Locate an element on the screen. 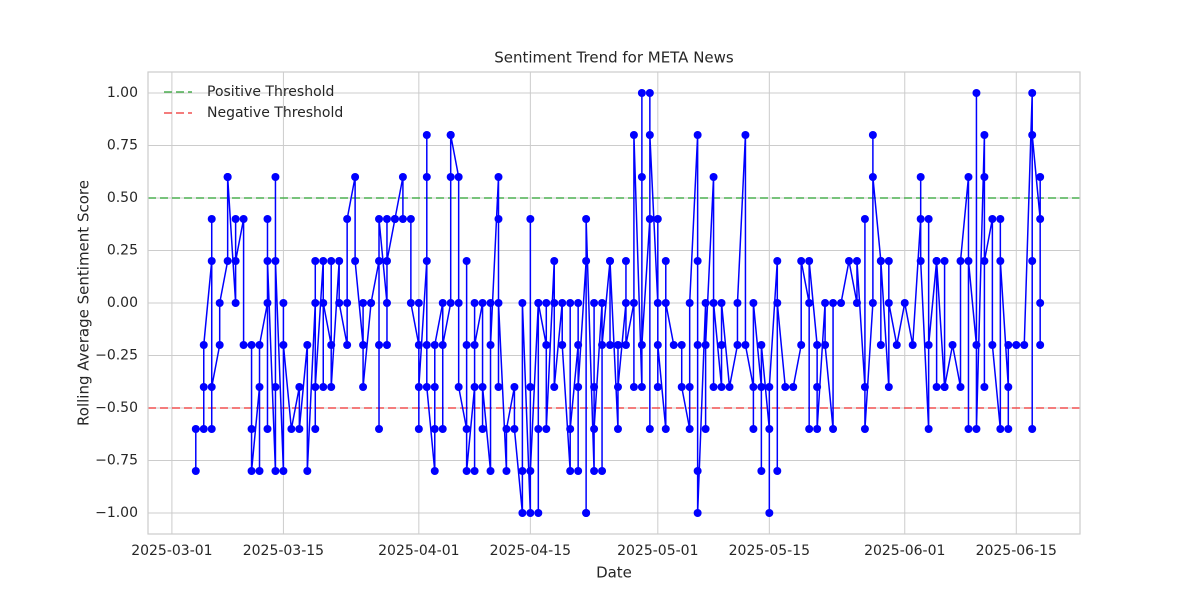 This screenshot has width=1200, height=600. x-tick-label: 2025-03-15 is located at coordinates (283, 551).